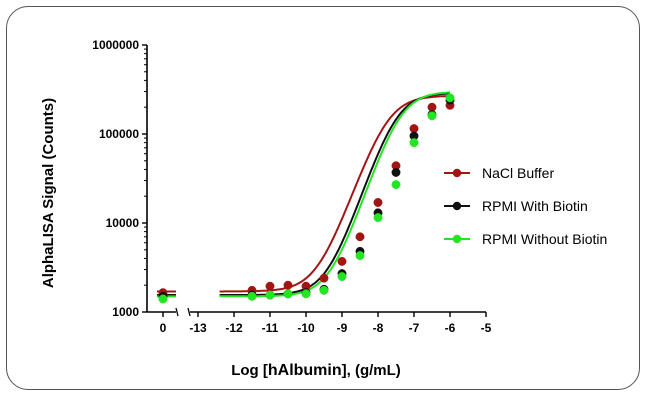 The image size is (646, 394). Describe the element at coordinates (544, 239) in the screenshot. I see `legend-label: RPMI Without Biotin` at that location.